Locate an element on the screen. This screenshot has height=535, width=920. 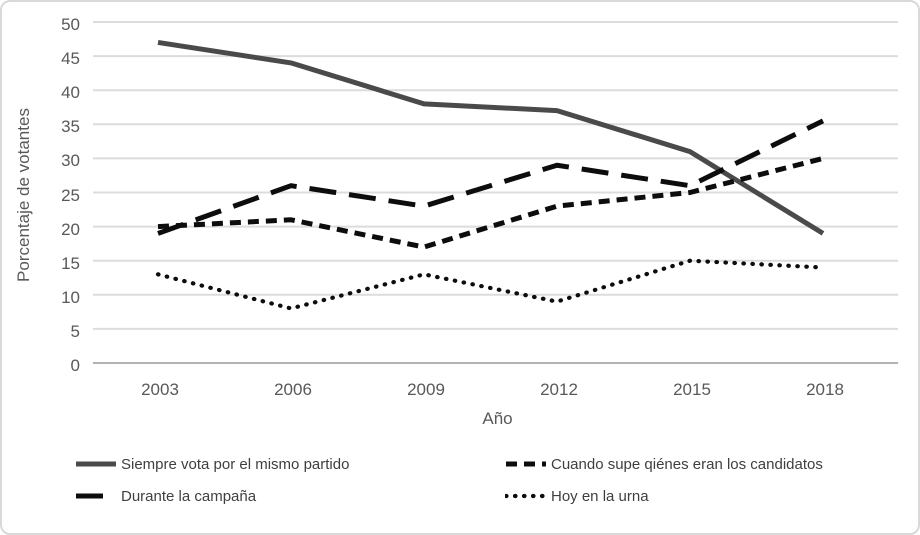
legend-label: Hoy en la urna is located at coordinates (600, 496).